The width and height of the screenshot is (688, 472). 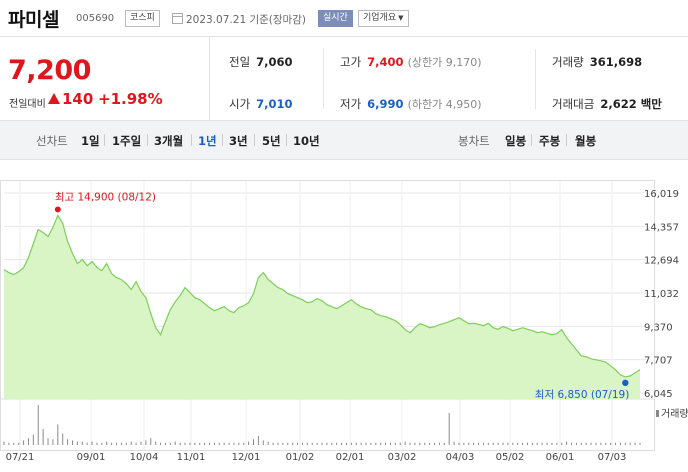 What do you see at coordinates (27, 104) in the screenshot?
I see `change-label: 전일대비` at bounding box center [27, 104].